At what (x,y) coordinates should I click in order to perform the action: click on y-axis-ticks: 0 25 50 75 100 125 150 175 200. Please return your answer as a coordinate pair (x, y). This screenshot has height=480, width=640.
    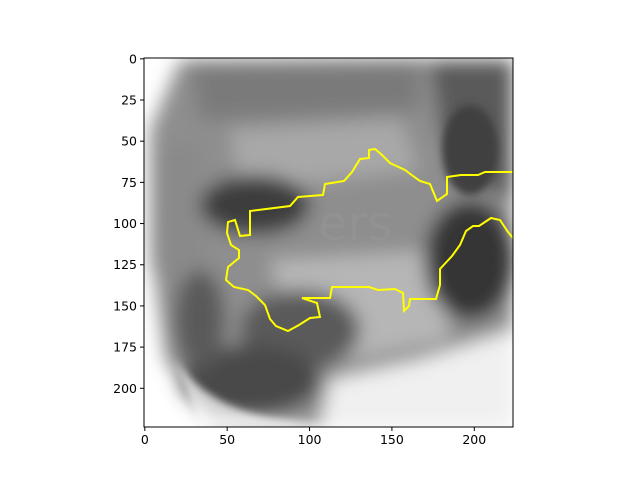
    Looking at the image, I should click on (128, 223).